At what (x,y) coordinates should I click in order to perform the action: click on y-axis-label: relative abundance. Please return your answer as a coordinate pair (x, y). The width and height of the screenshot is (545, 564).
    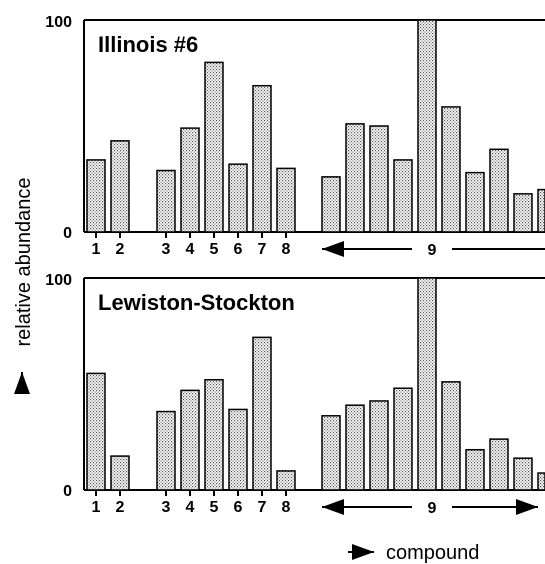
    Looking at the image, I should click on (24, 261).